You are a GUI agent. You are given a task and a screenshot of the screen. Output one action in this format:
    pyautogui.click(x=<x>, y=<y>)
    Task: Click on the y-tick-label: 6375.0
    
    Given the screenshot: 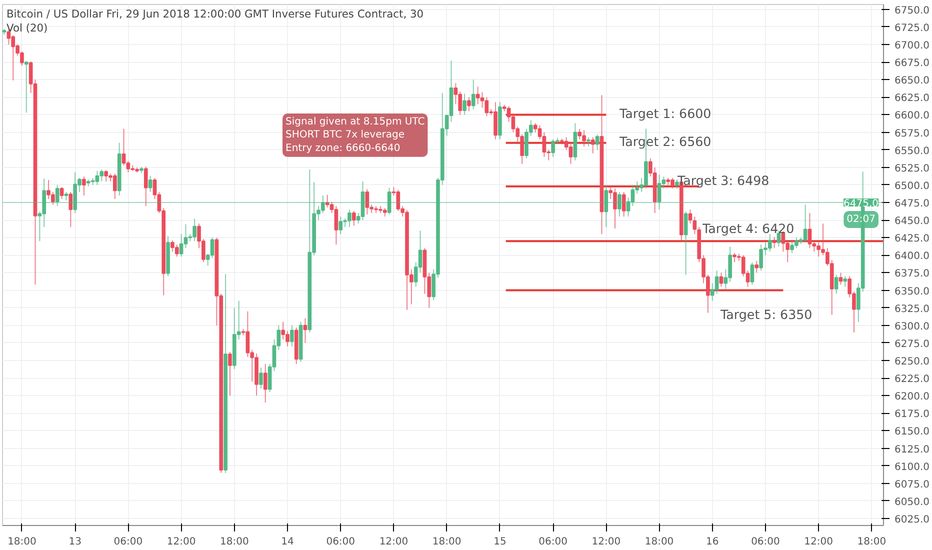 What is the action you would take?
    pyautogui.click(x=912, y=274)
    